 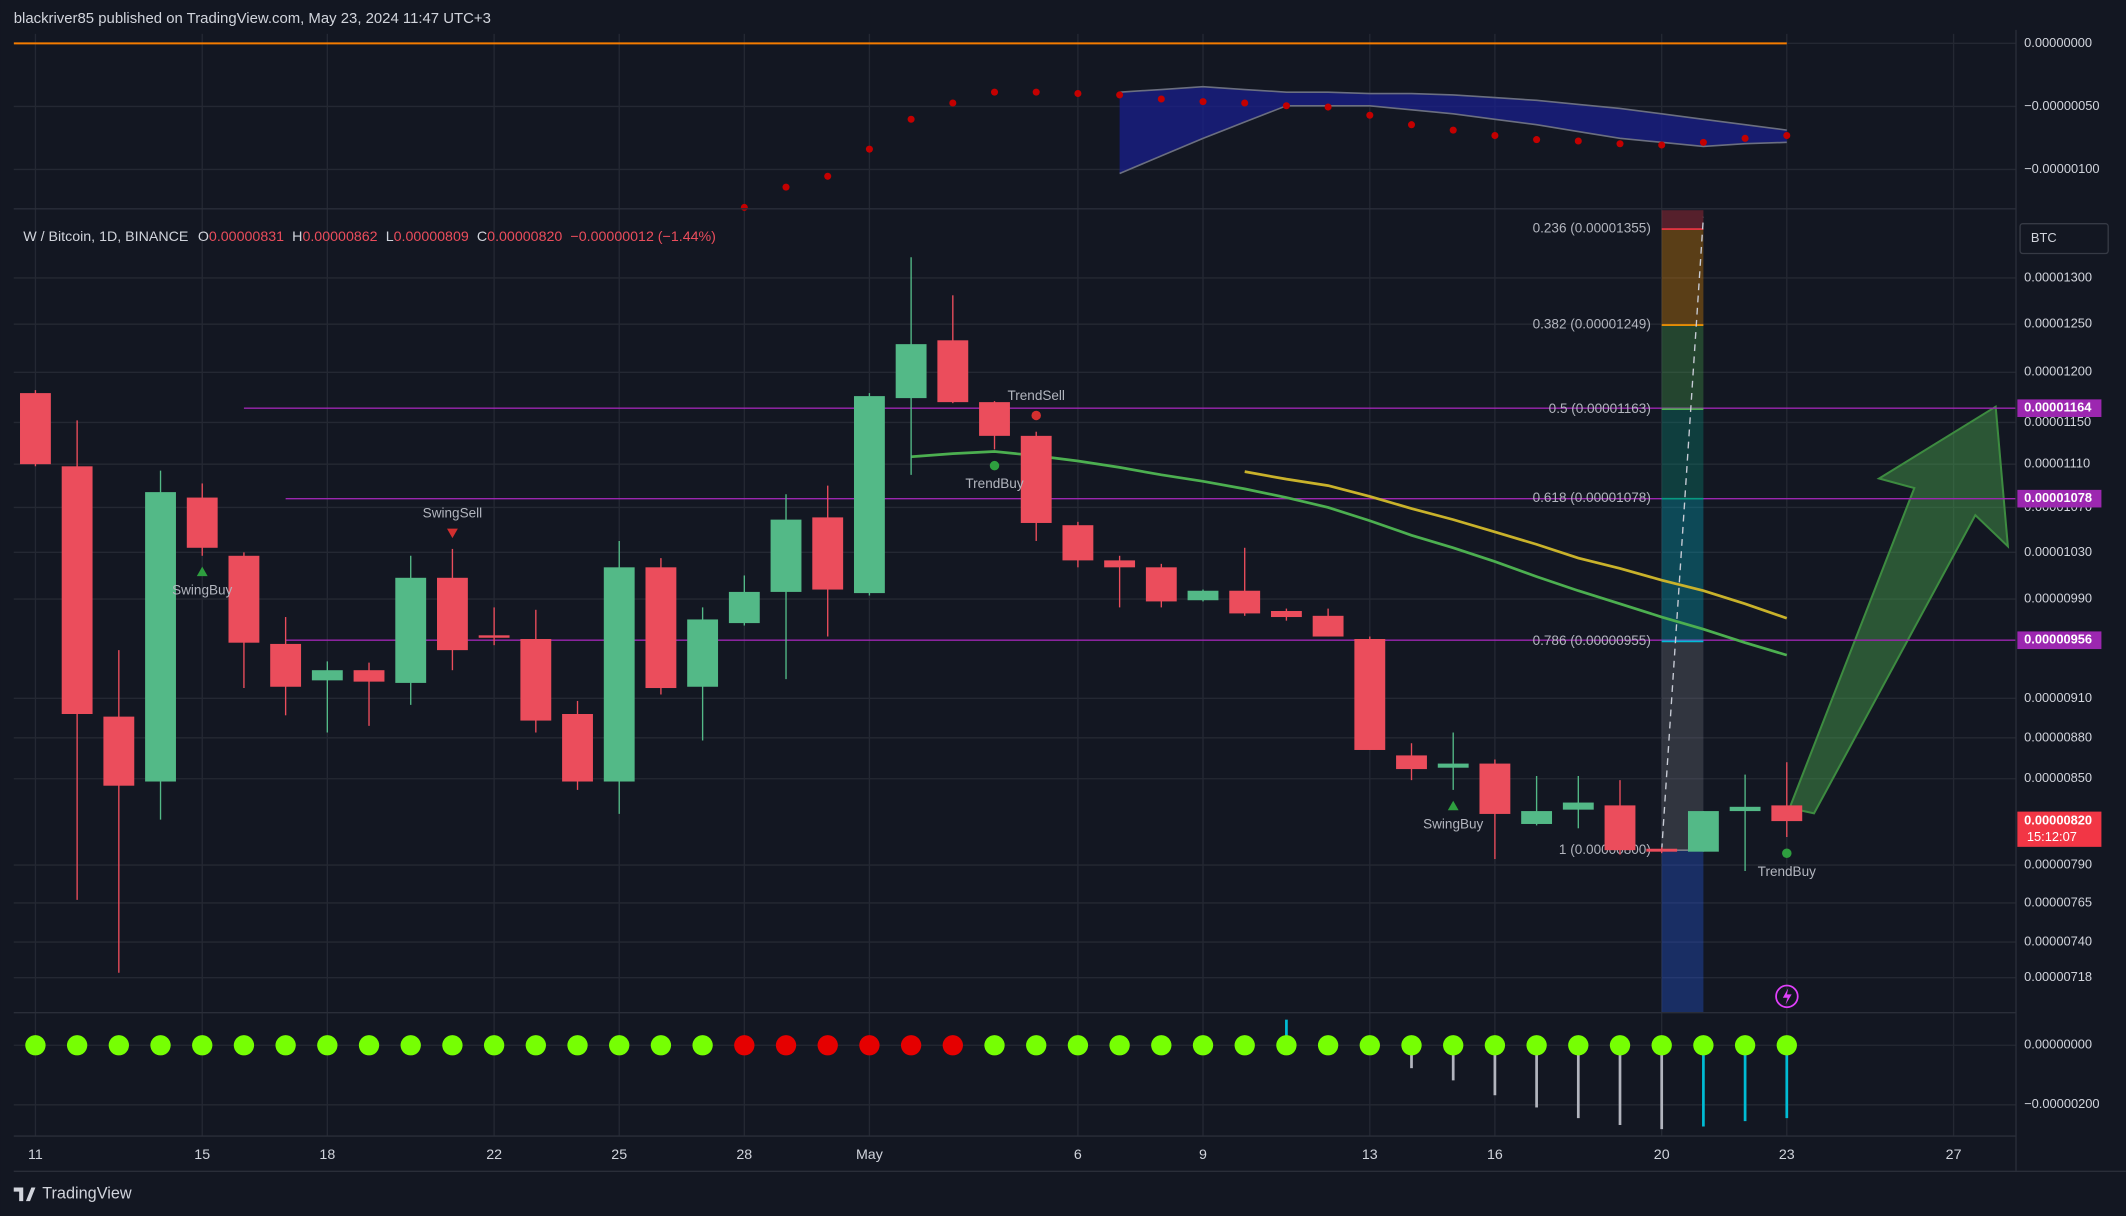 I want to click on signal-label: SwingBuy, so click(x=202, y=590).